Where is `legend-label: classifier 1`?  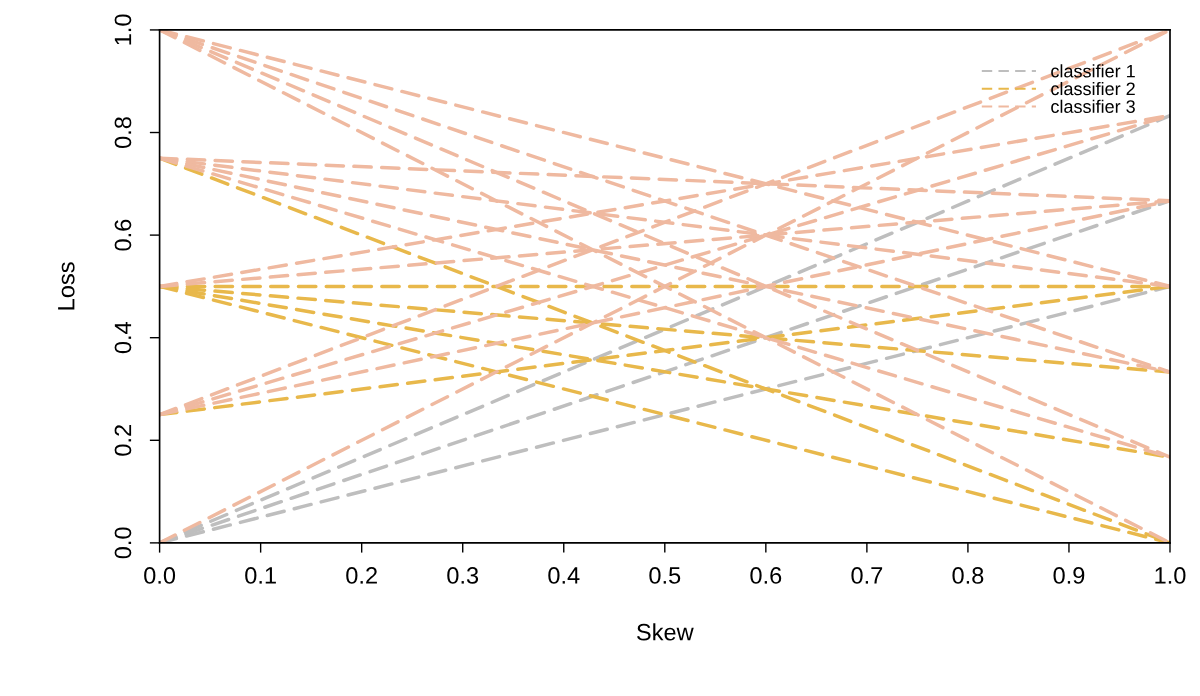 legend-label: classifier 1 is located at coordinates (1093, 71).